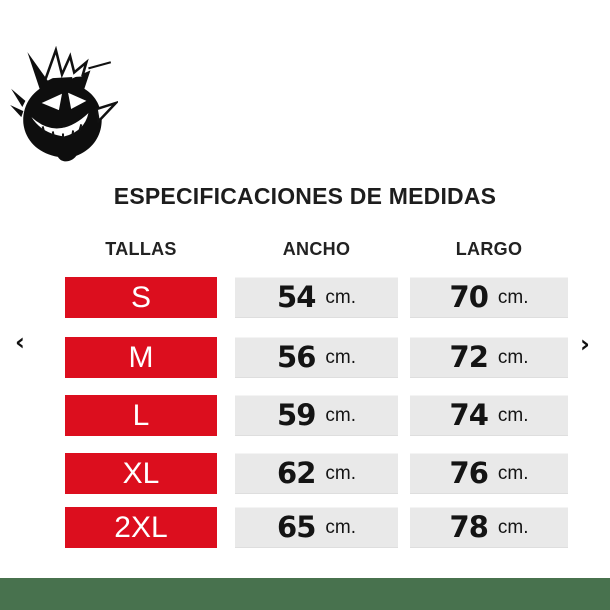  I want to click on largo-value: 70, so click(469, 297).